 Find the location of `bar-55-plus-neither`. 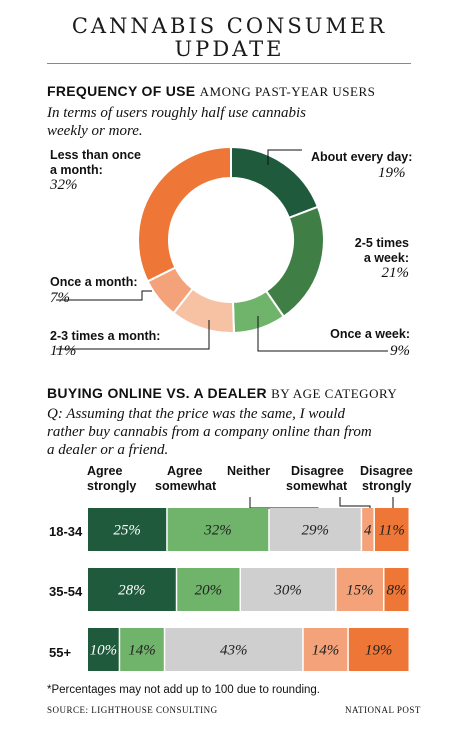

bar-55-plus-neither is located at coordinates (234, 649).